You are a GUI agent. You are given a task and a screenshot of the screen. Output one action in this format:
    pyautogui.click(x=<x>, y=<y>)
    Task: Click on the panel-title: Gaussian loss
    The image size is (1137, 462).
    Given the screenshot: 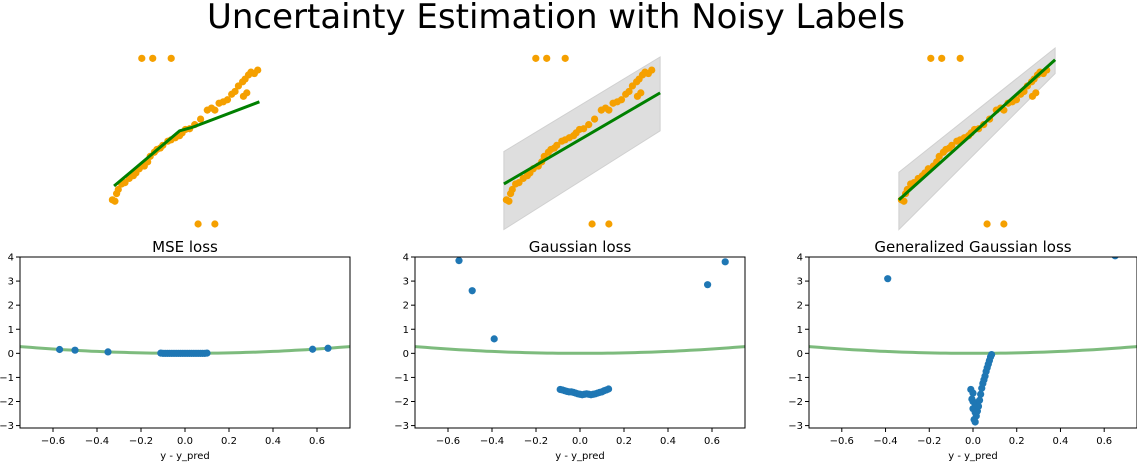 What is the action you would take?
    pyautogui.click(x=580, y=247)
    